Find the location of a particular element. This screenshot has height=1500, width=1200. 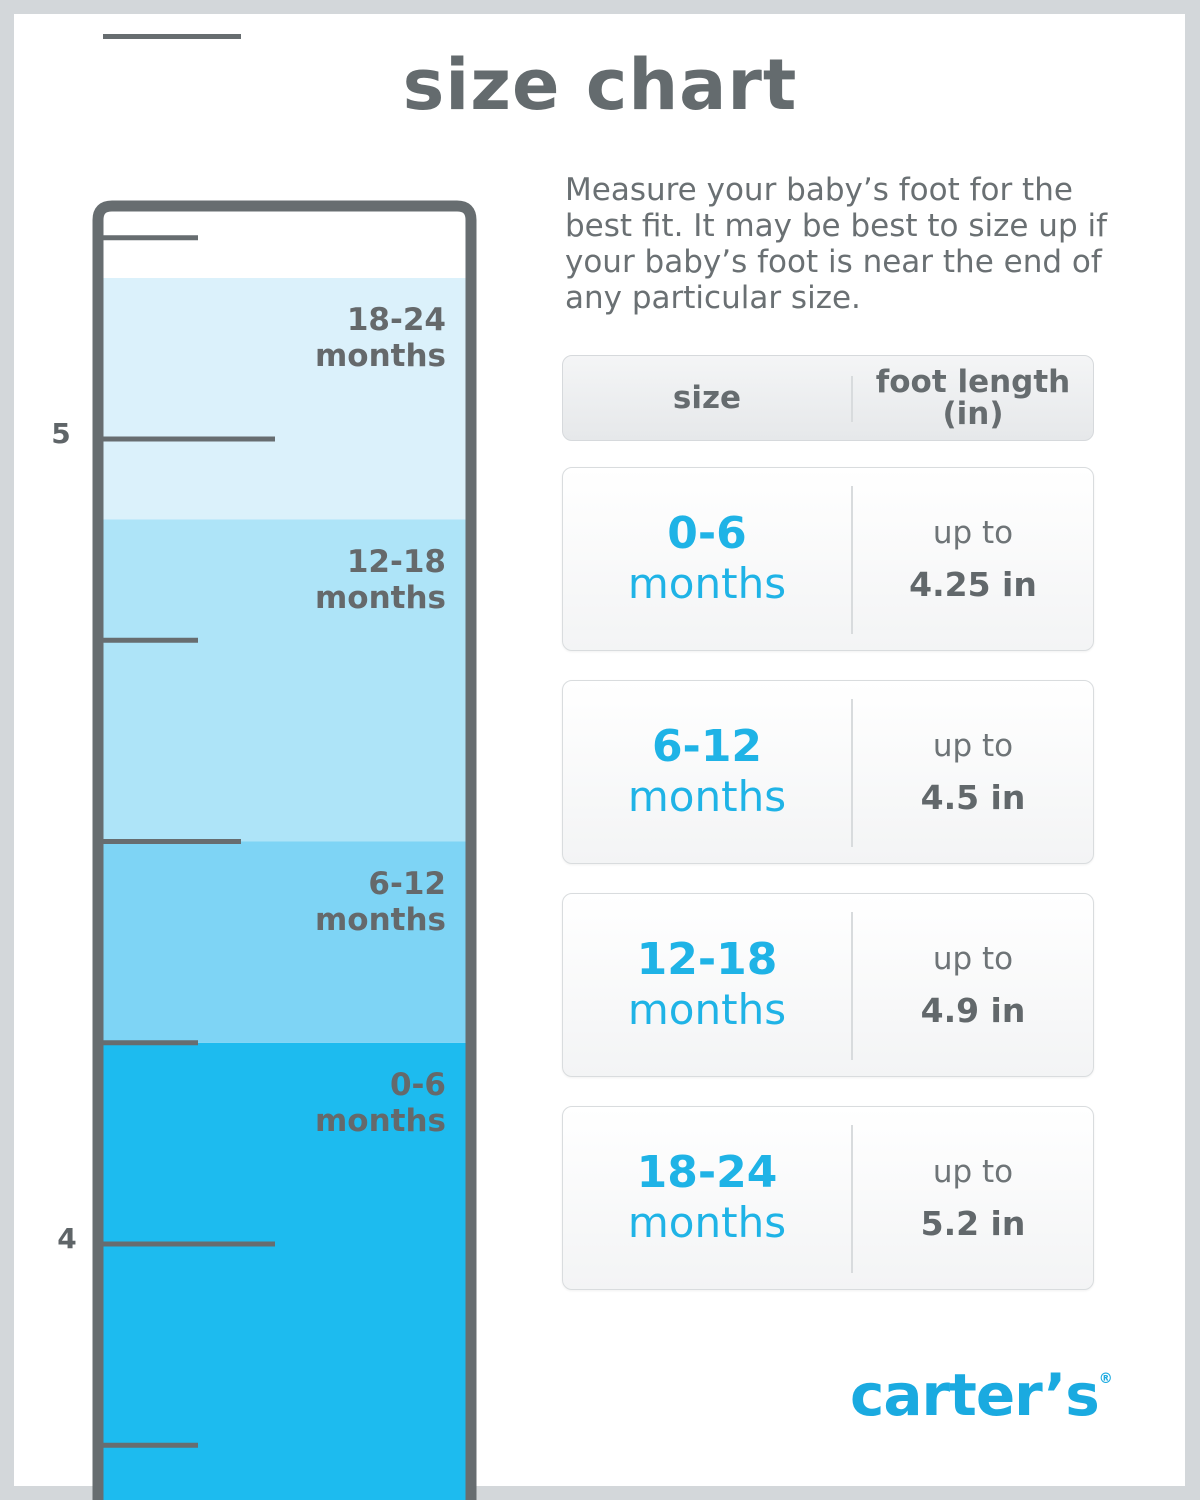

header-foot-length: foot length (in) is located at coordinates (973, 398).